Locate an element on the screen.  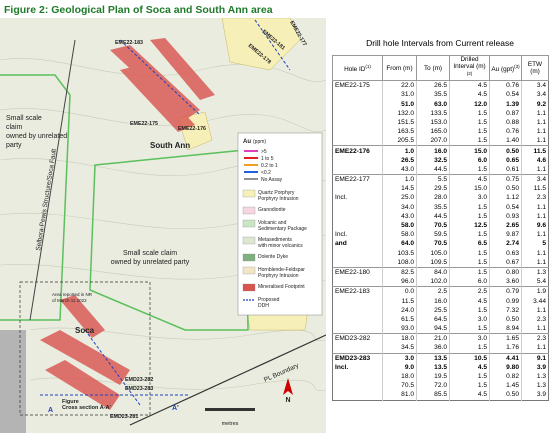
legend-unit: Metasediments is located at coordinates (275, 240).